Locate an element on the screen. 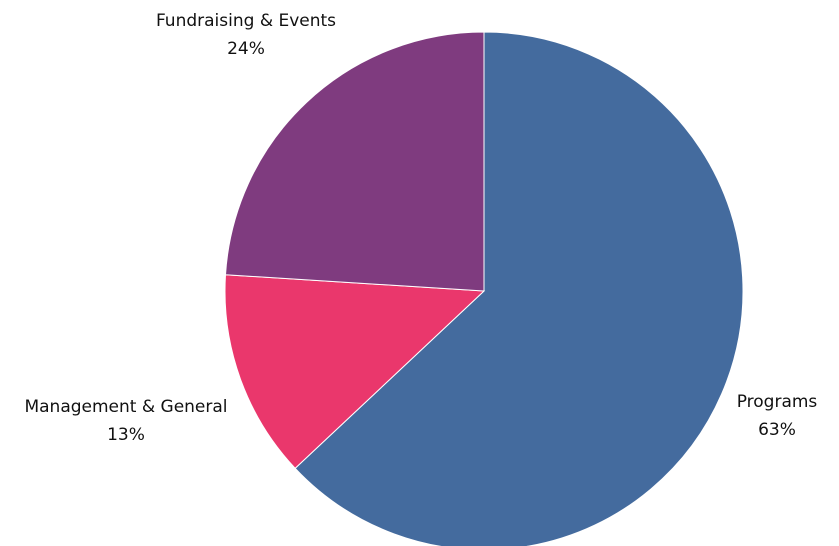 The height and width of the screenshot is (546, 839). slice-label-fundraising-events: Fundraising & Events is located at coordinates (246, 21).